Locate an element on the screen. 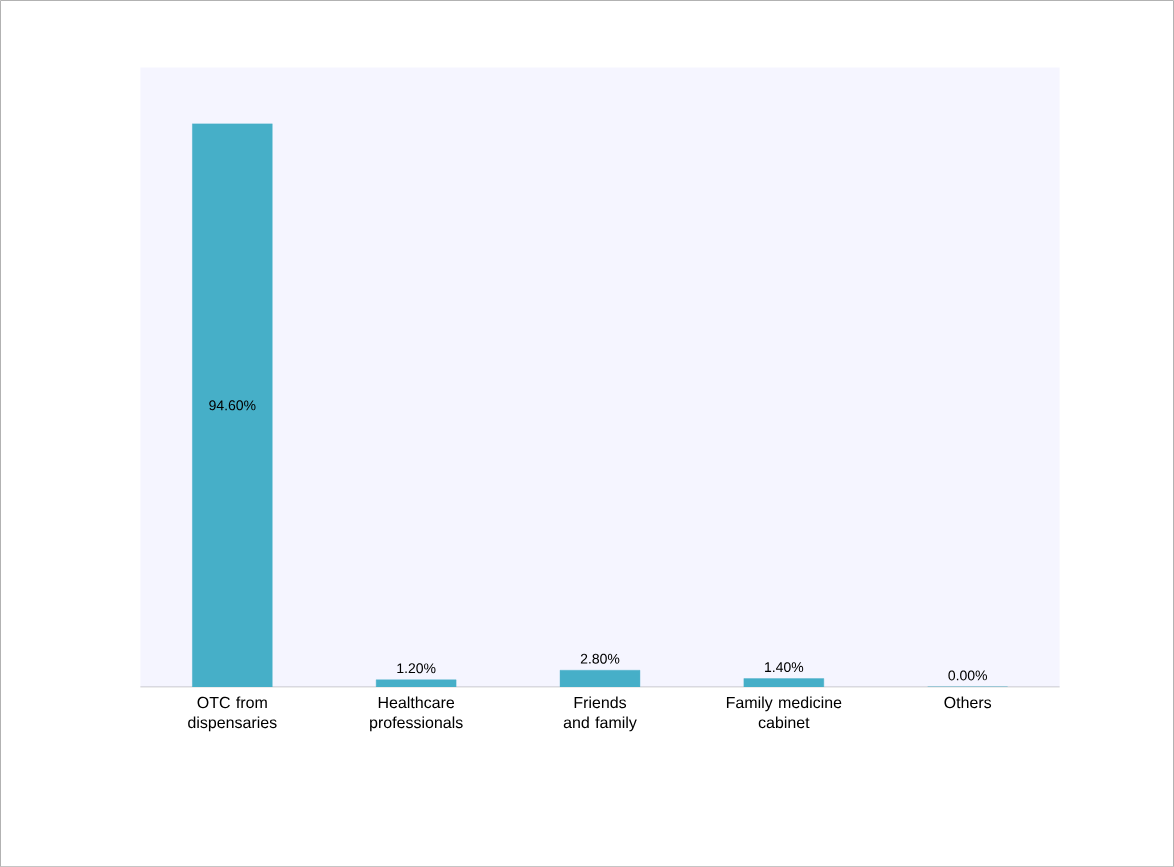 This screenshot has height=867, width=1174. data-label: 0.00% is located at coordinates (968, 675).